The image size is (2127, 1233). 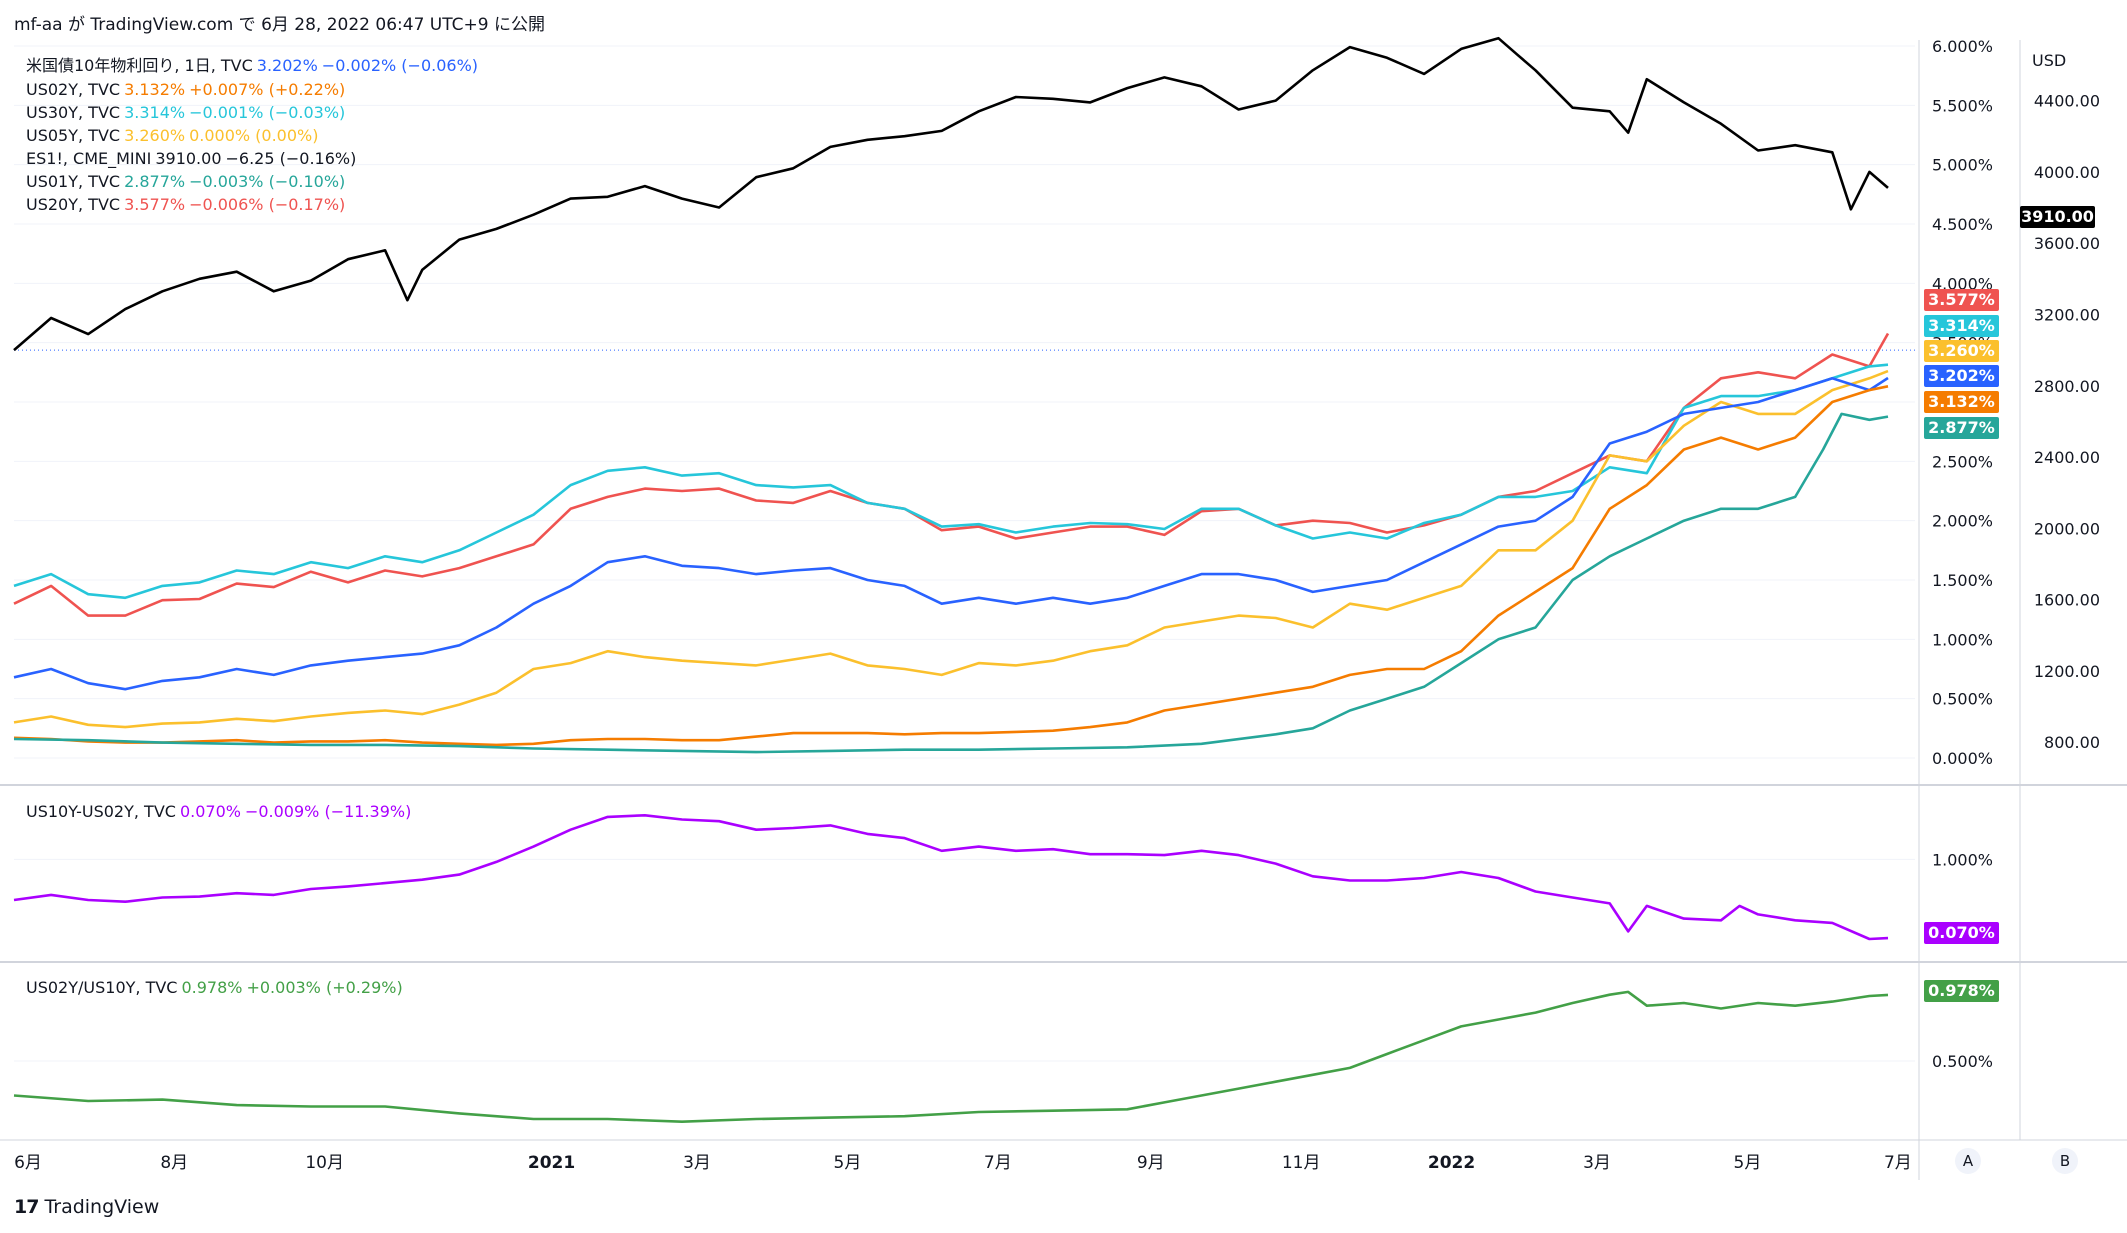 What do you see at coordinates (174, 1163) in the screenshot?
I see `time-axis-label: 8月` at bounding box center [174, 1163].